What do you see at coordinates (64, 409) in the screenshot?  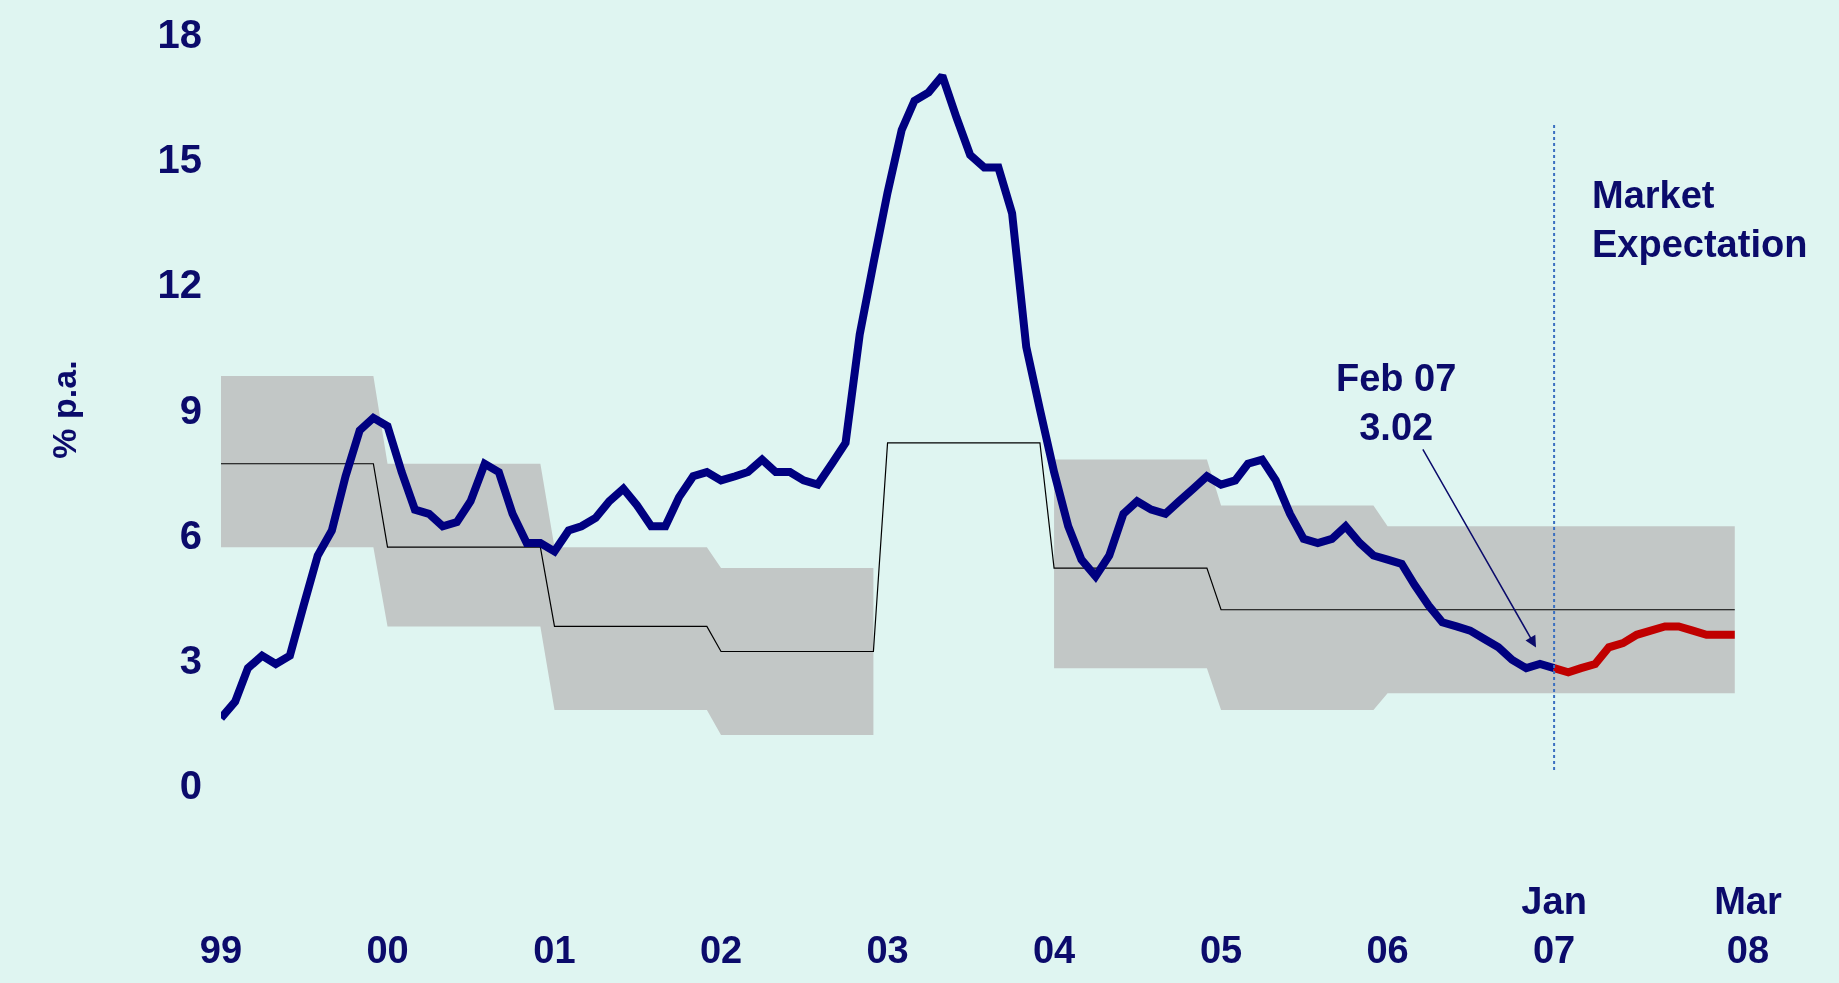 I see `y-axis-title: % p.a.` at bounding box center [64, 409].